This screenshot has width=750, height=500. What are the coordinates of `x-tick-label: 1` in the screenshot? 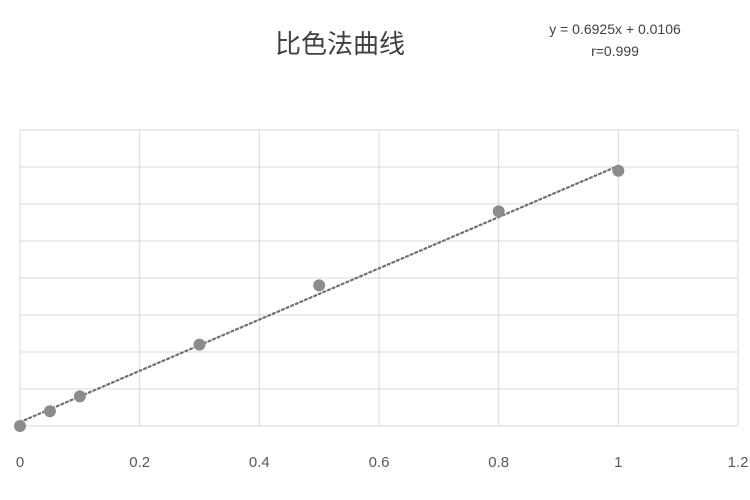 It's located at (618, 462).